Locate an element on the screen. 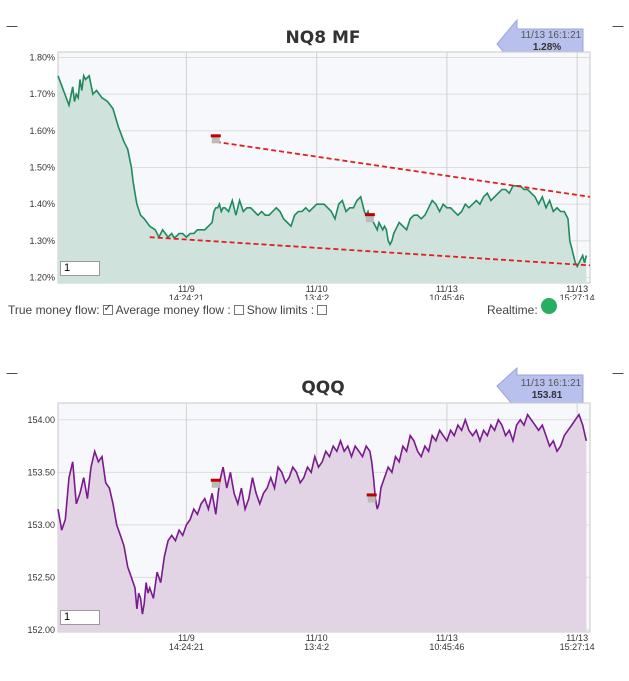 This screenshot has width=629, height=681. realtime-indicator is located at coordinates (549, 306).